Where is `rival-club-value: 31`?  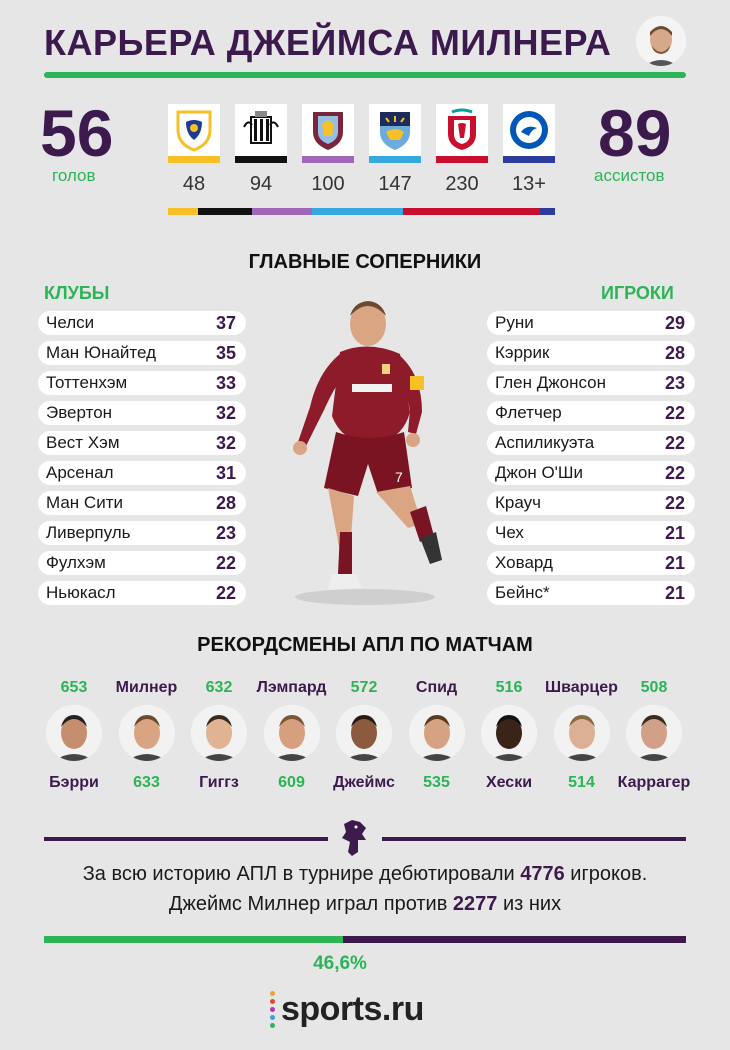
rival-club-value: 31 is located at coordinates (225, 472).